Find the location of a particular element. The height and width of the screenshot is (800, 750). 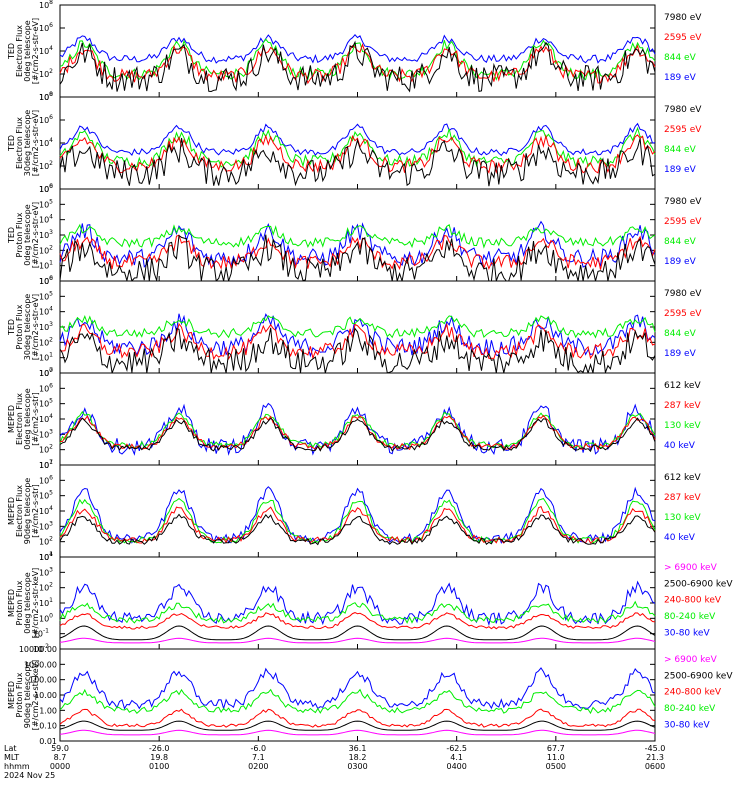

x-tick-label: 0000 is located at coordinates (60, 766).